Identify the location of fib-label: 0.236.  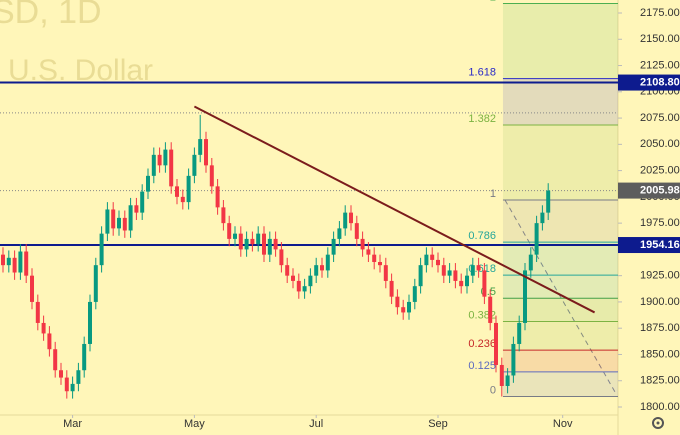
(482, 344).